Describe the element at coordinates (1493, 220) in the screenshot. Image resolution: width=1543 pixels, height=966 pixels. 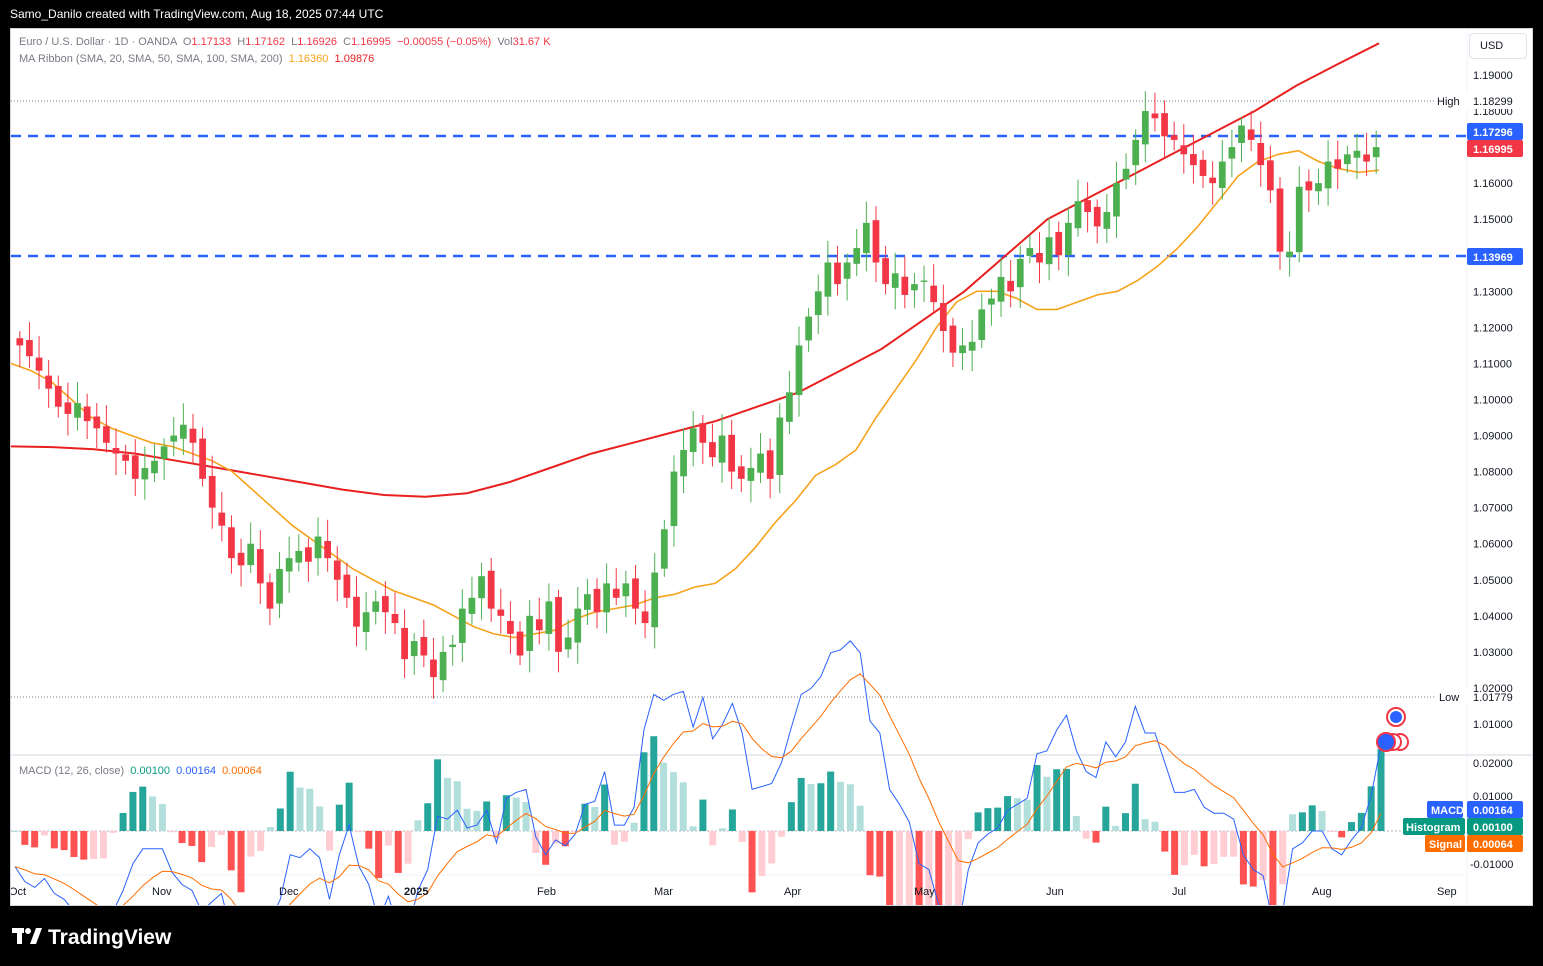
I see `price-tick-label: 1.15000` at that location.